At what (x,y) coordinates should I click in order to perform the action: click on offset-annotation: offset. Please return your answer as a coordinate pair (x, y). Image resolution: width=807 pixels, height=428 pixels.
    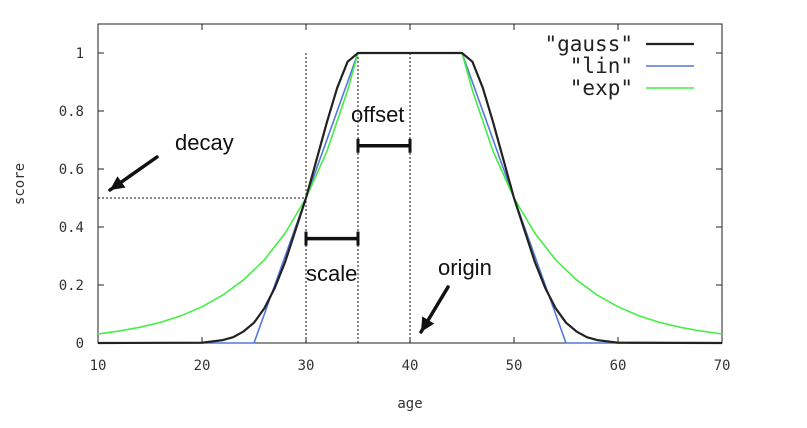
    Looking at the image, I should click on (377, 114).